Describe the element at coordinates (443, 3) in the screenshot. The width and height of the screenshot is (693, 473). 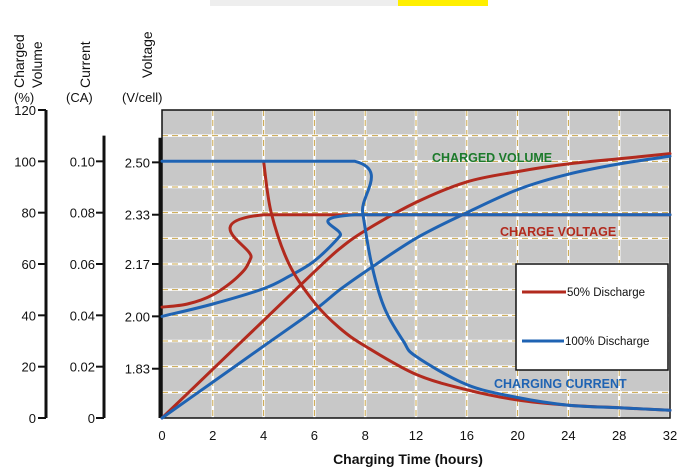
I see `top-highlight` at that location.